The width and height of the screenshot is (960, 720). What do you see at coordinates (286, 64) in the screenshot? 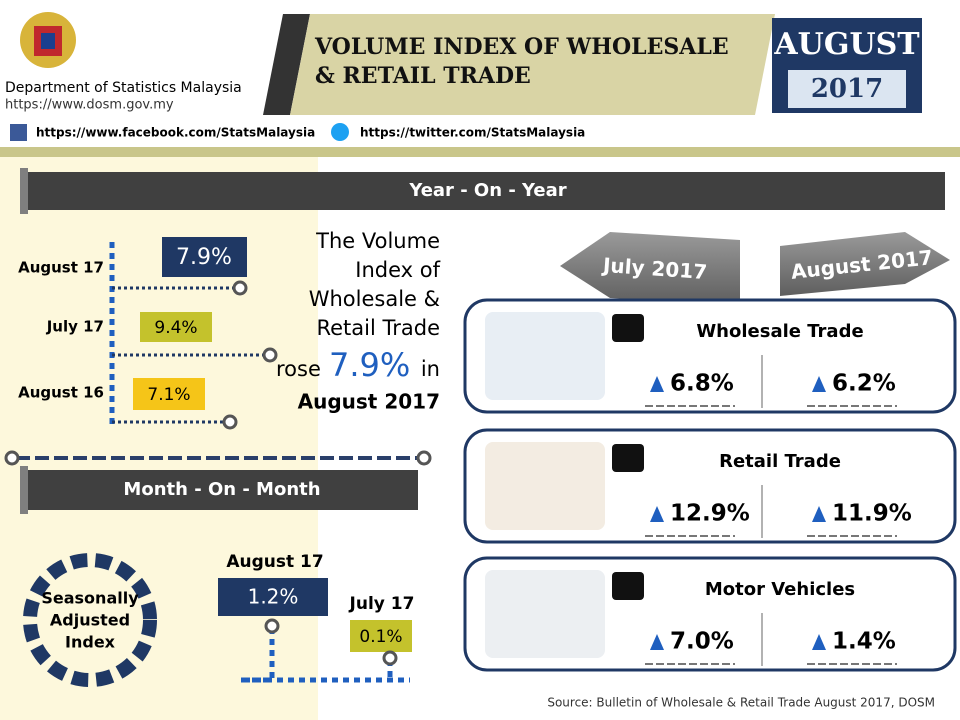
I see `banner-stripe` at bounding box center [286, 64].